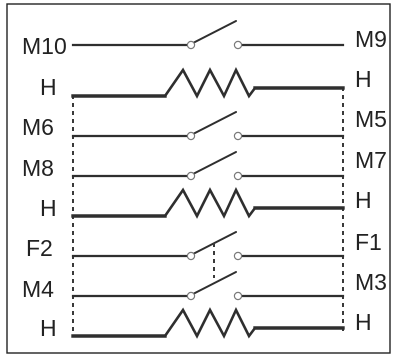 This screenshot has width=397, height=357. I want to click on switch-contact-left-0-m10-m9, so click(191, 45).